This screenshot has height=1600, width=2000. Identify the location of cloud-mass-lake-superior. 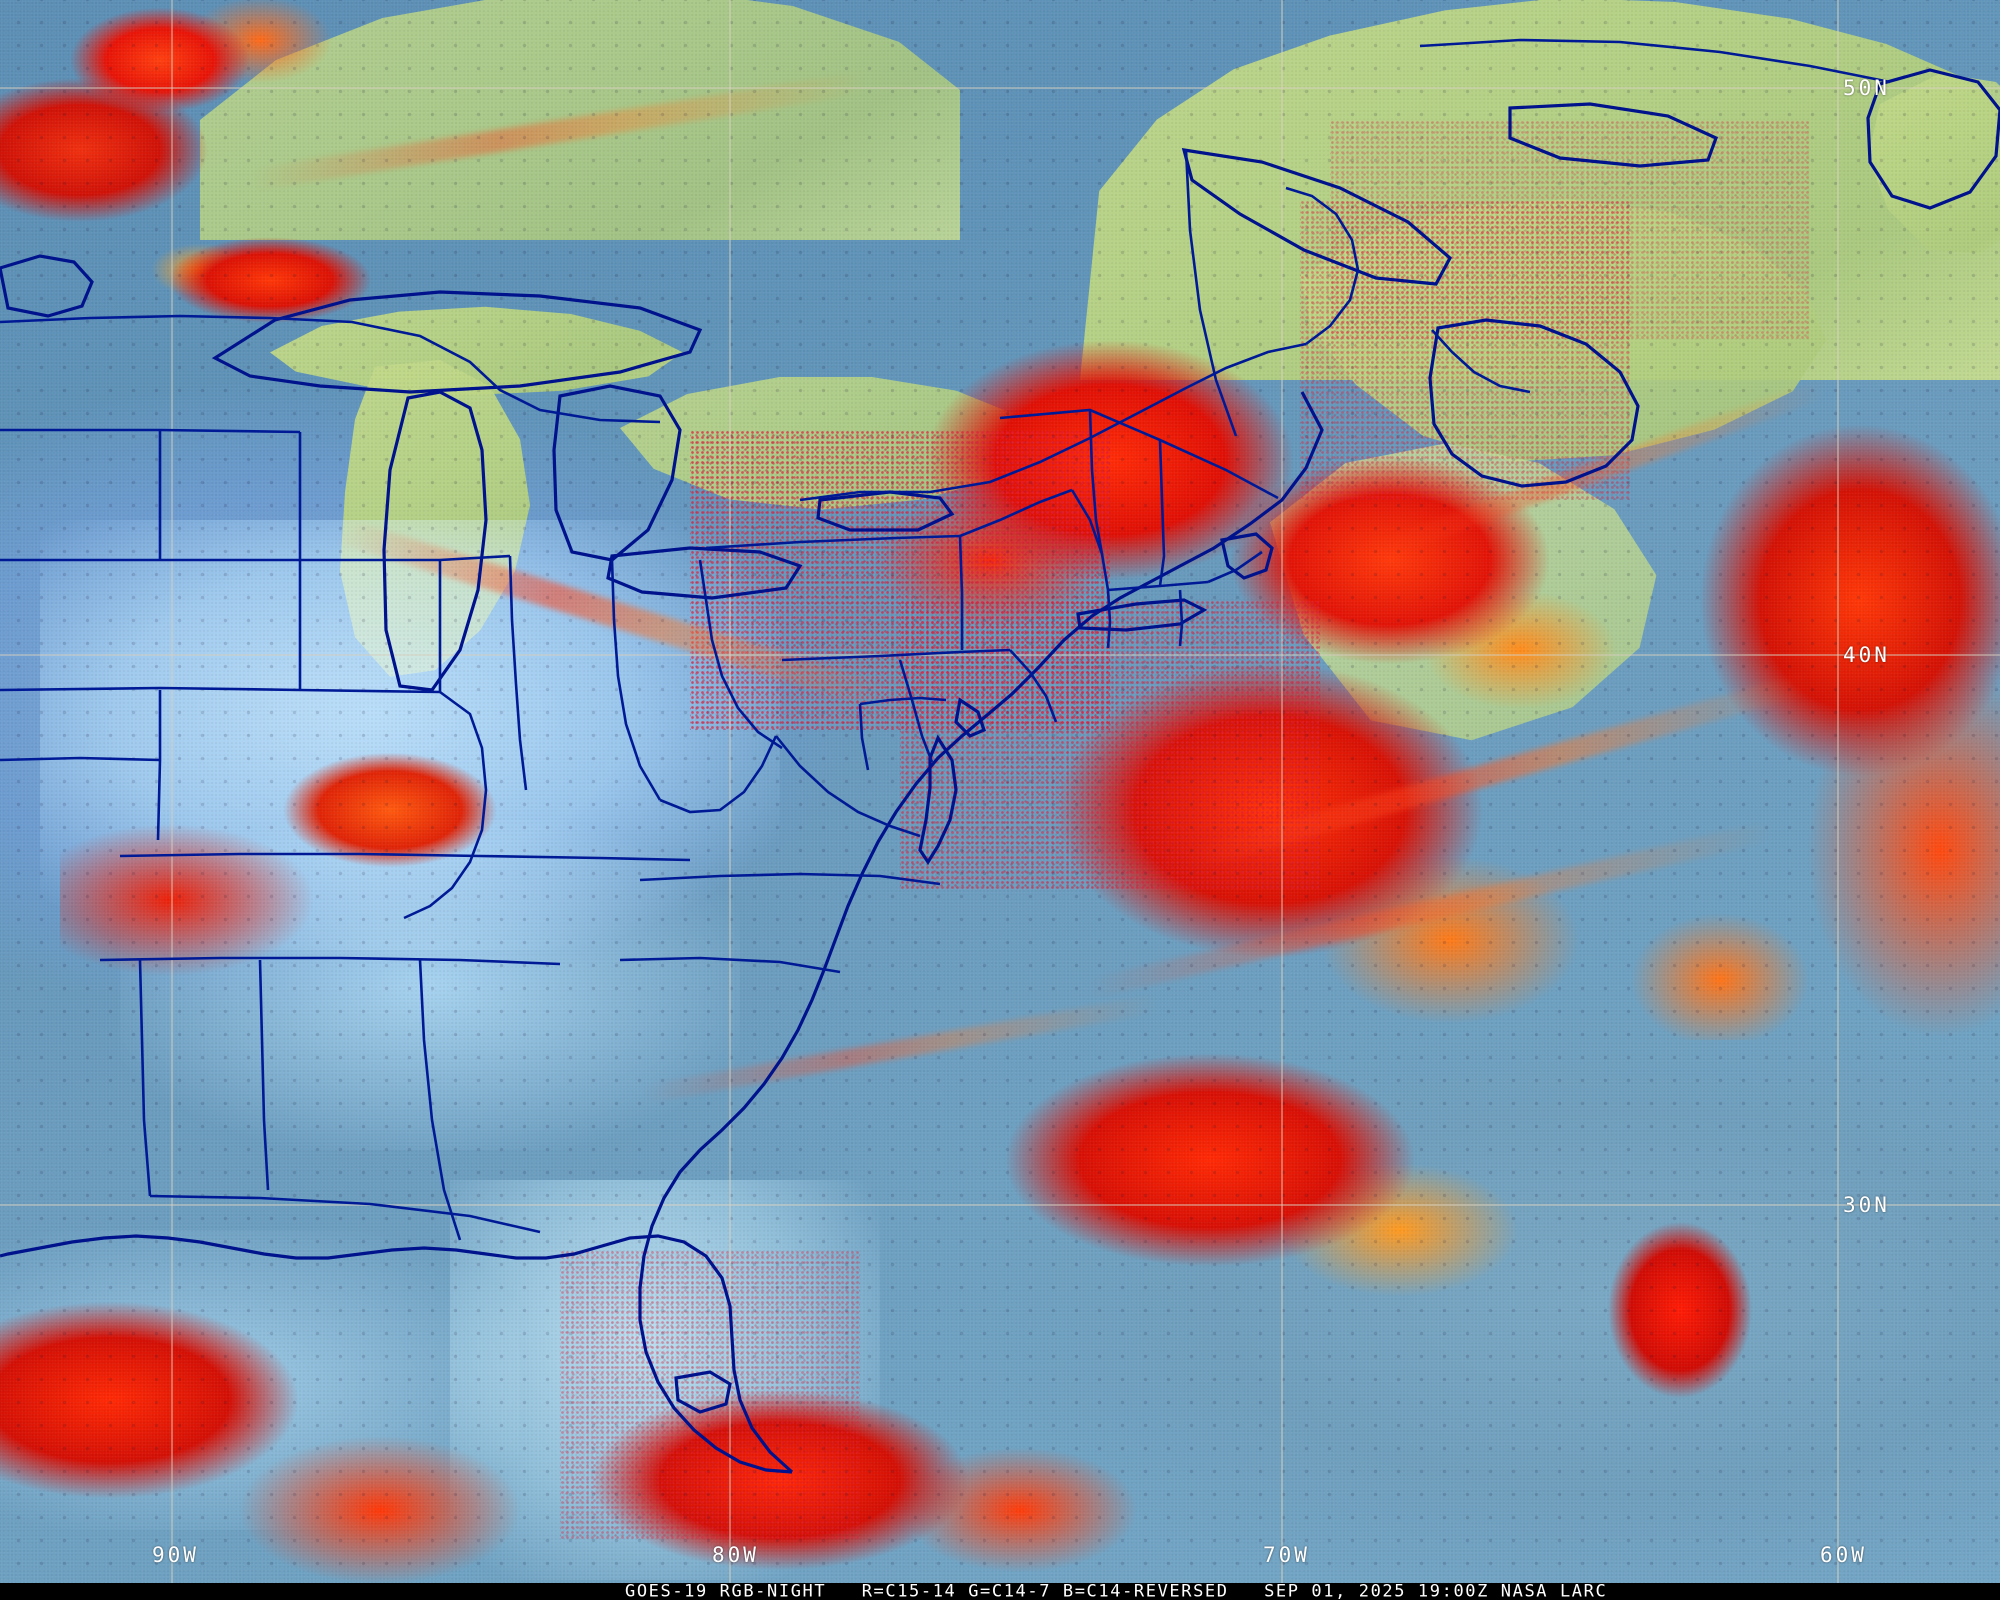
(330, 280).